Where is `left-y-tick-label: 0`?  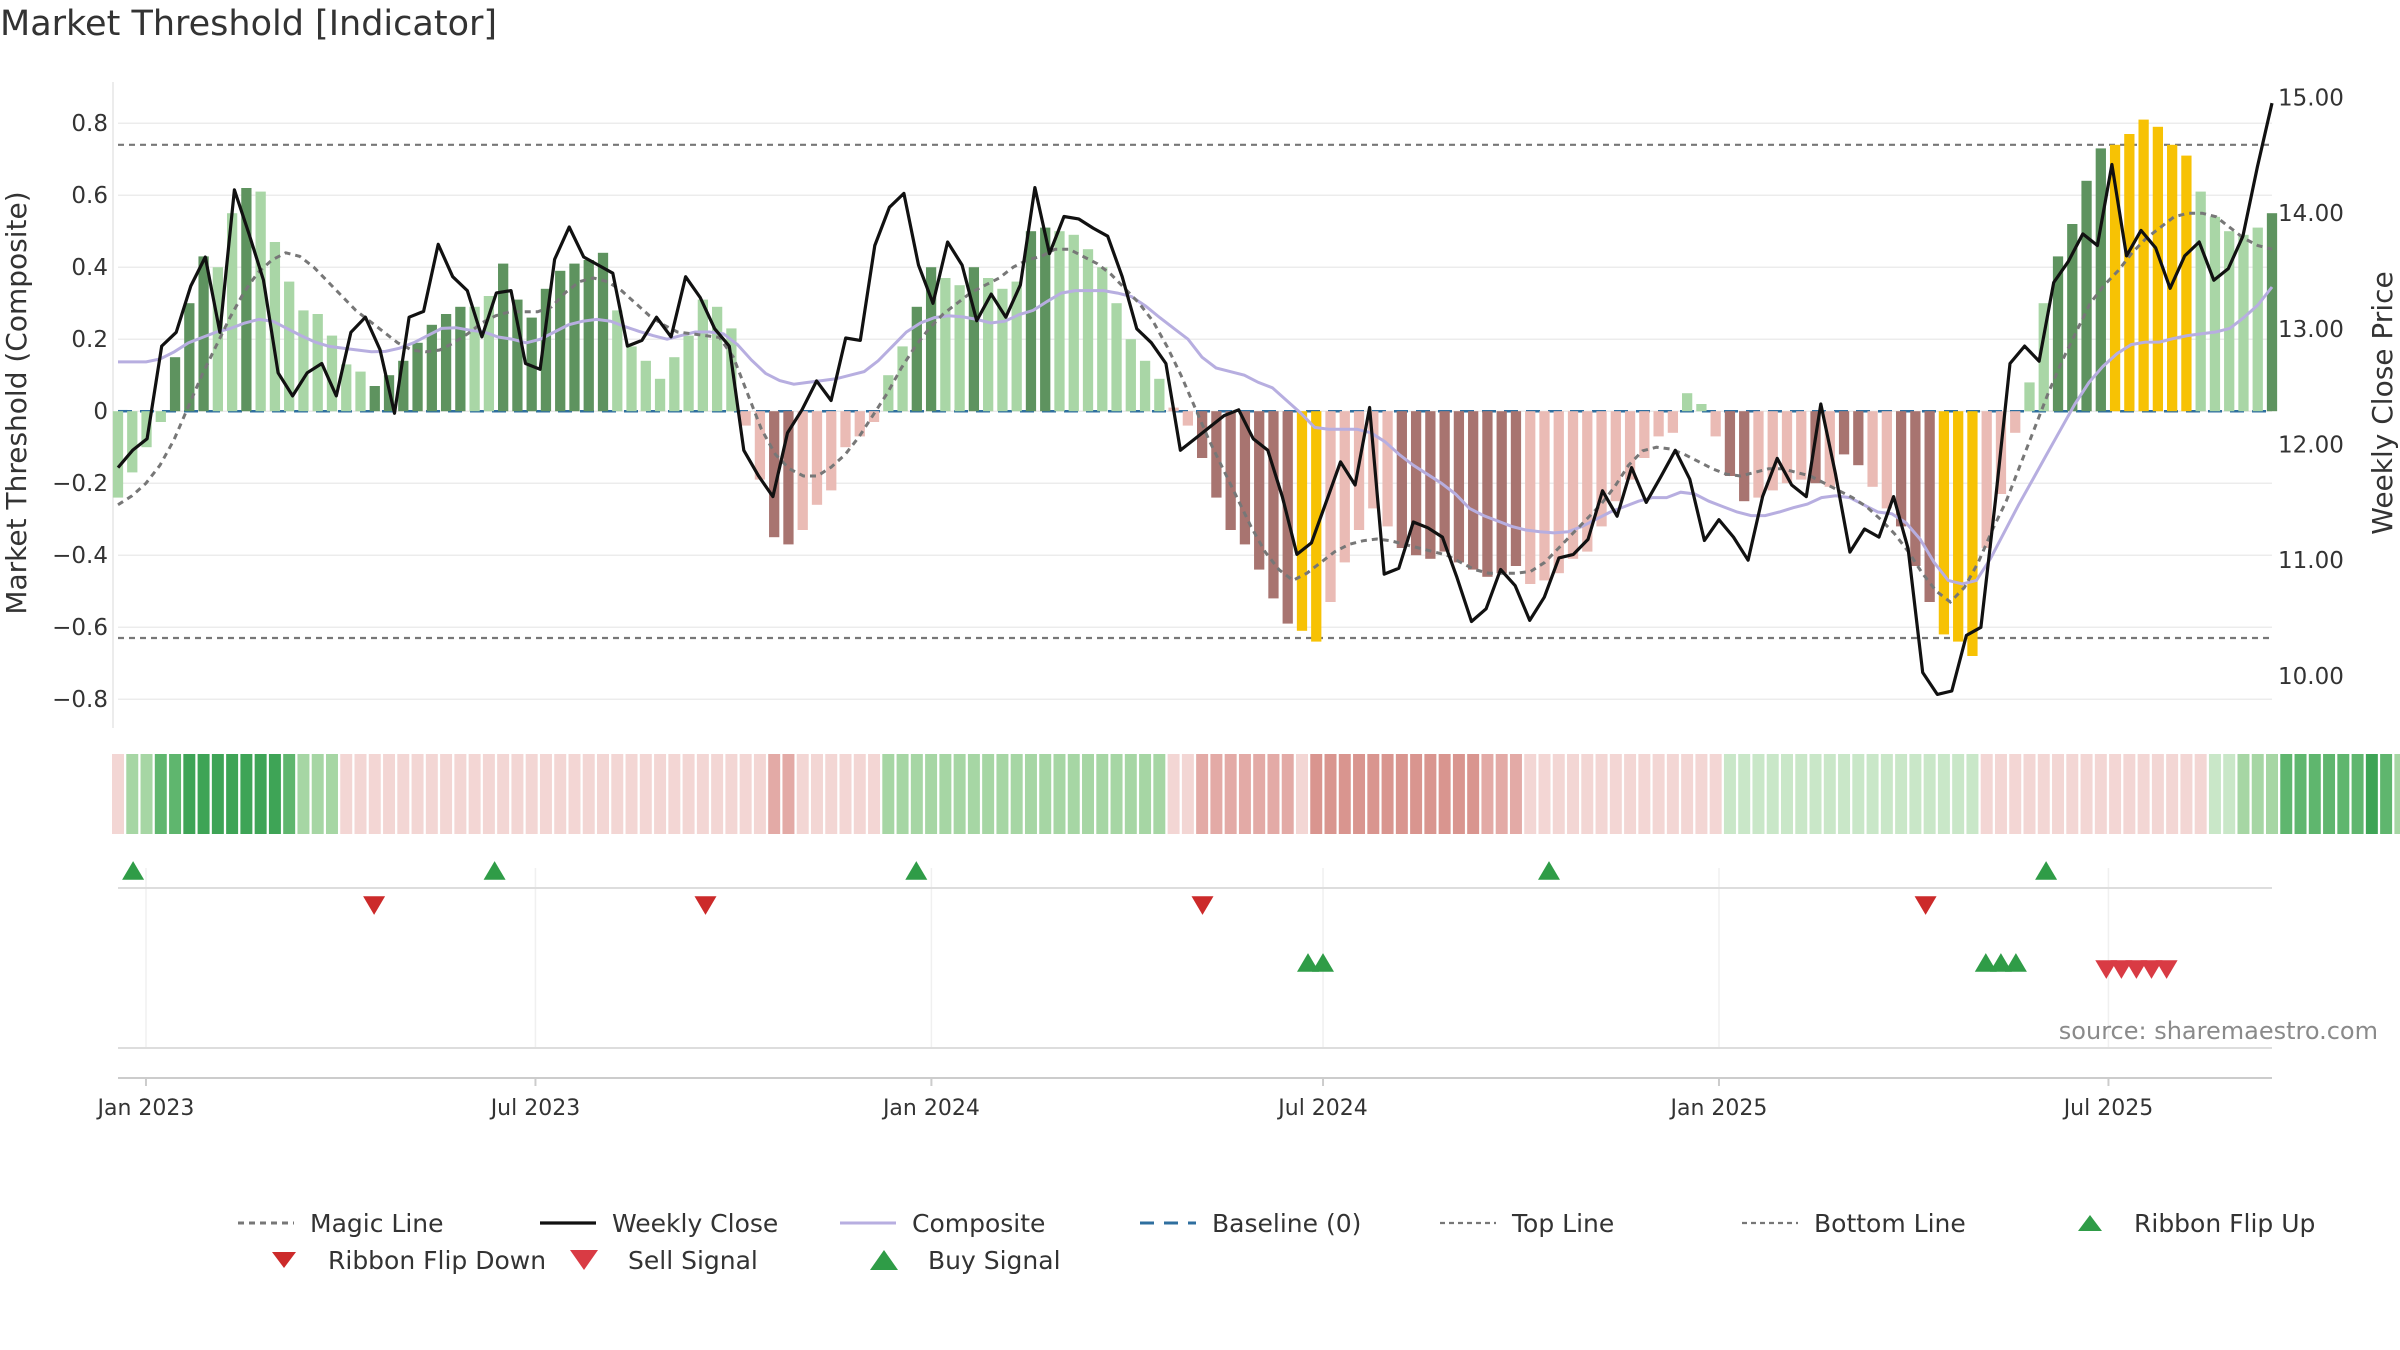
left-y-tick-label: 0 is located at coordinates (100, 412).